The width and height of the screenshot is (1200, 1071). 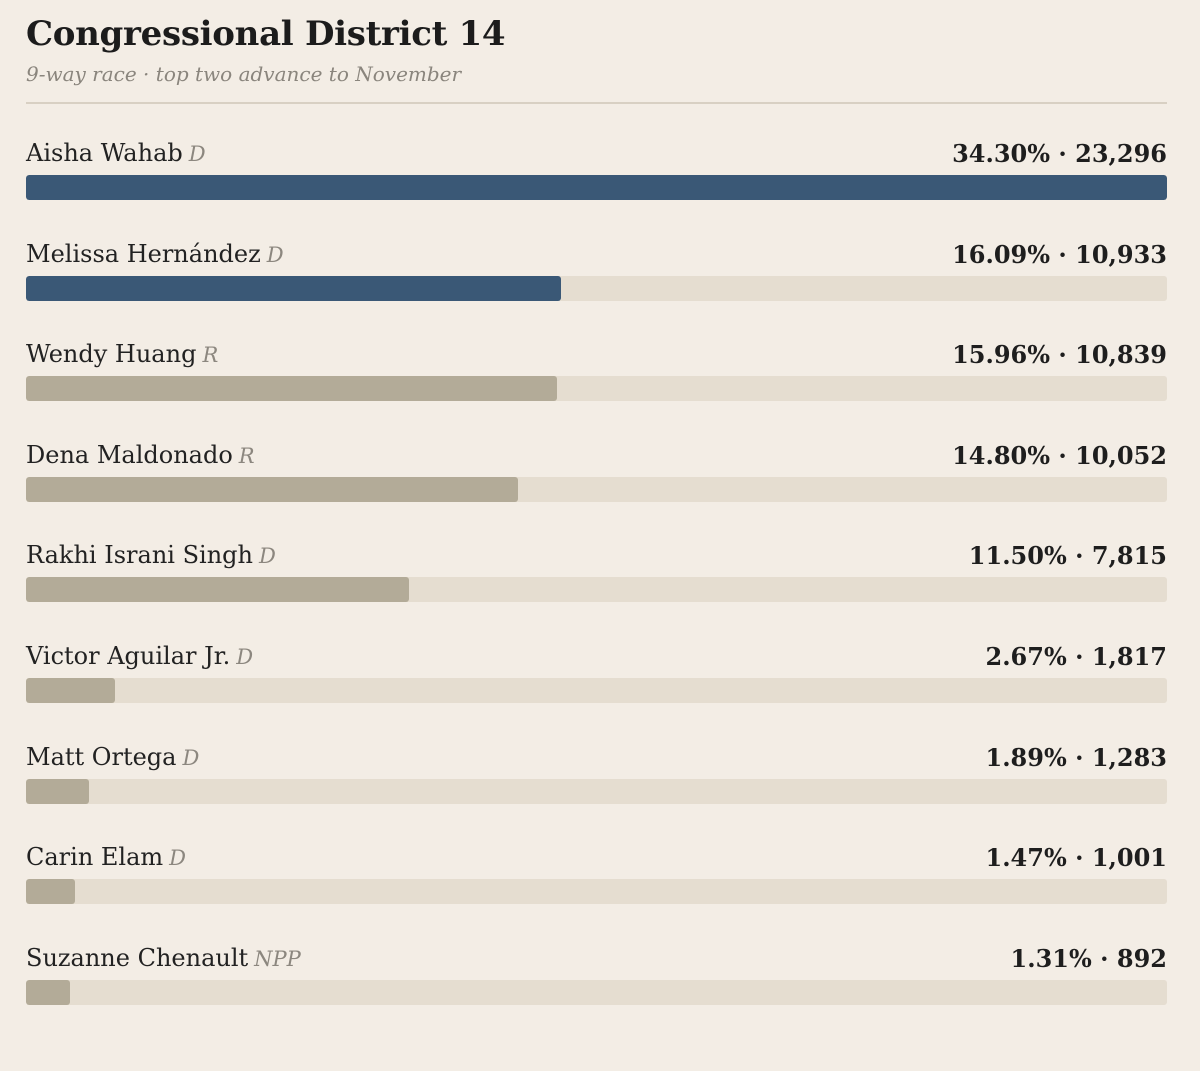 What do you see at coordinates (1129, 656) in the screenshot?
I see `votes-label: 1,817` at bounding box center [1129, 656].